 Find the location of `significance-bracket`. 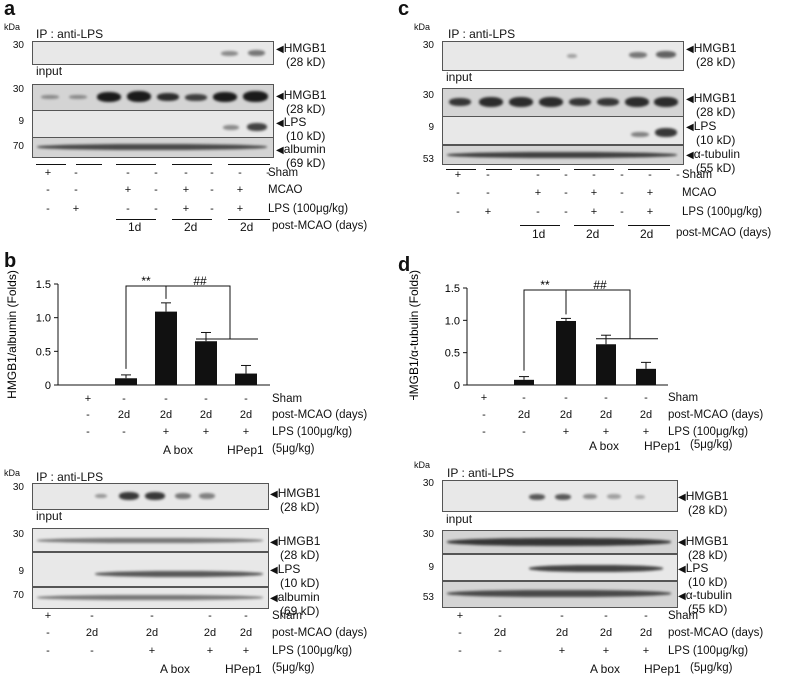

significance-bracket is located at coordinates (198, 312).